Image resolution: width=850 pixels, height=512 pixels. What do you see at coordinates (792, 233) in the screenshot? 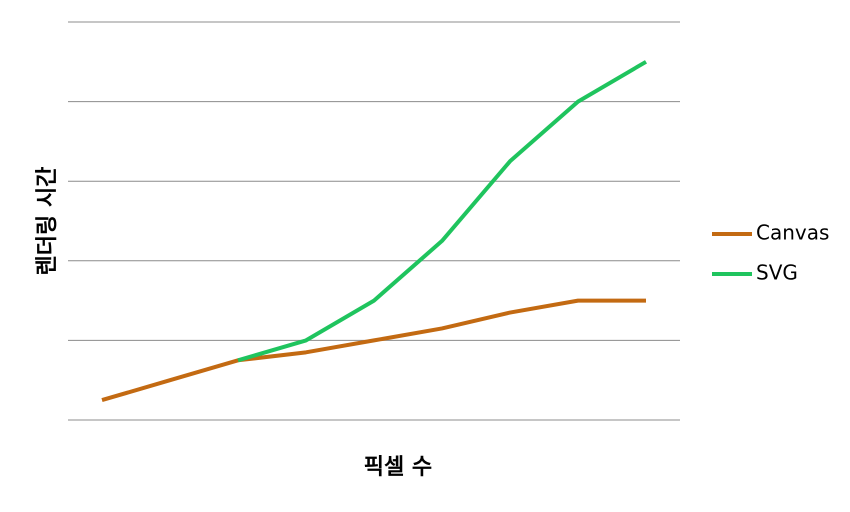
I see `legend-label: Canvas` at bounding box center [792, 233].